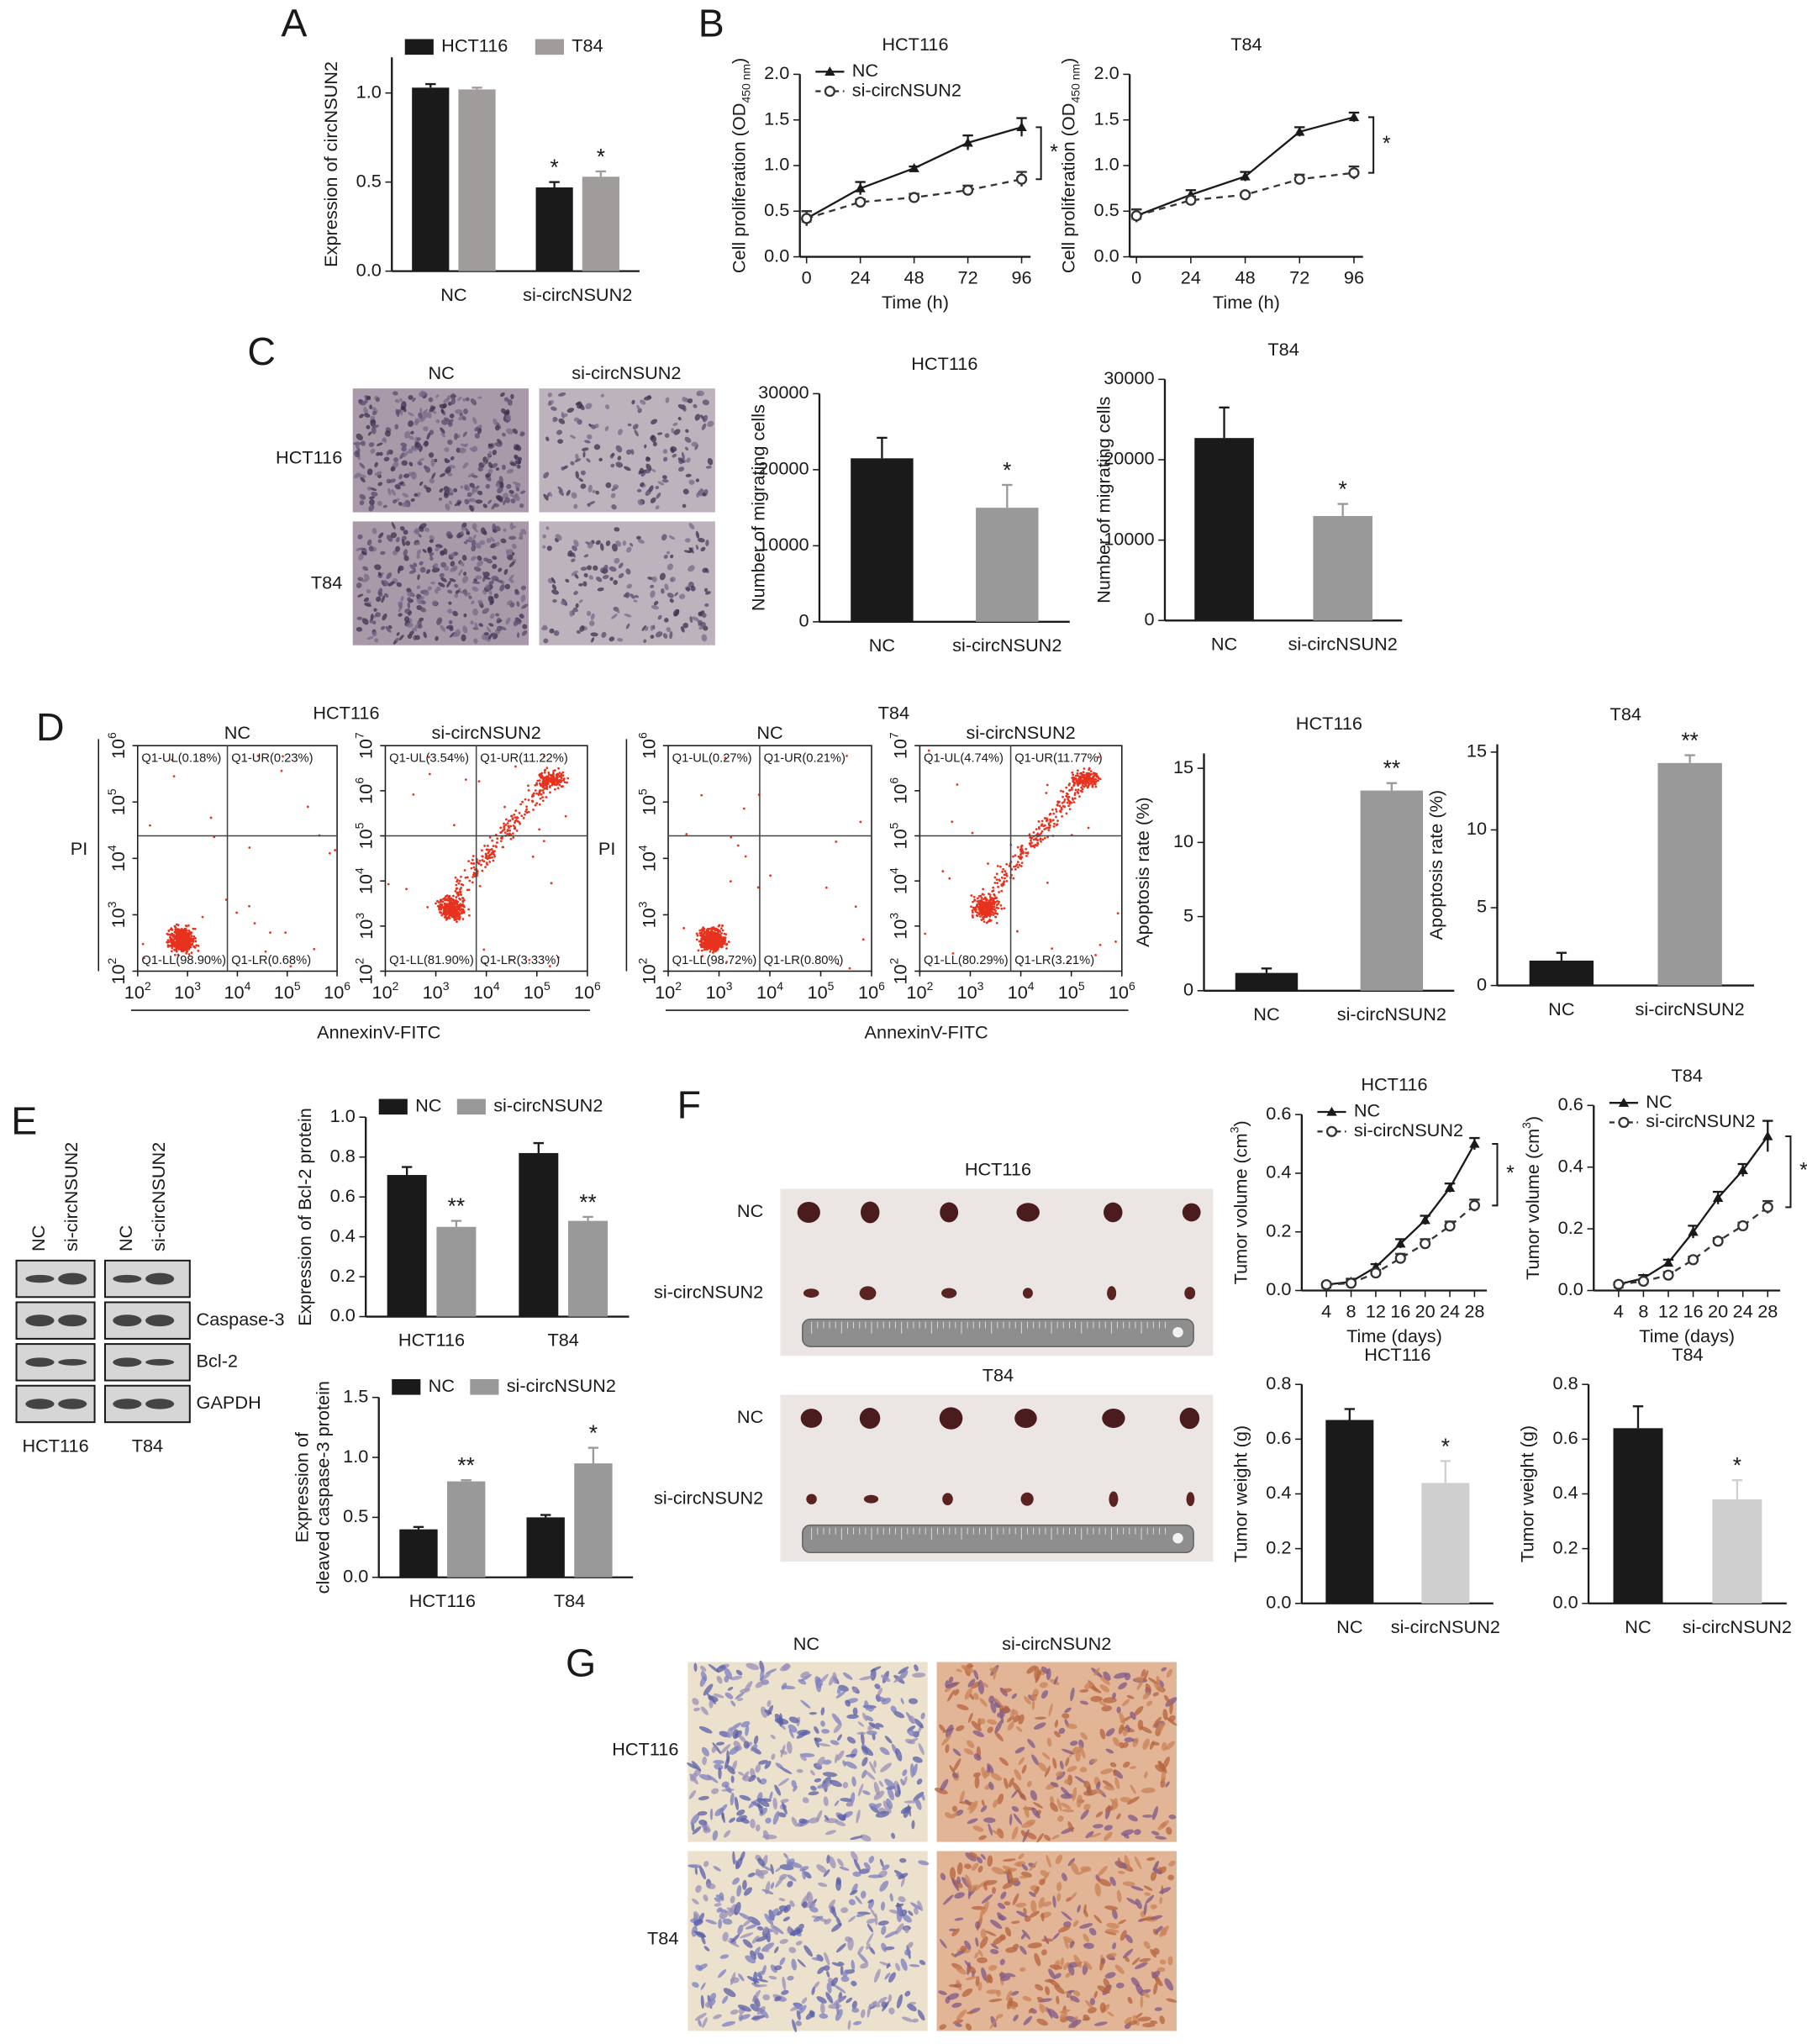  I want to click on y-axis-label-text: Tumor weight (g), so click(1526, 1493).